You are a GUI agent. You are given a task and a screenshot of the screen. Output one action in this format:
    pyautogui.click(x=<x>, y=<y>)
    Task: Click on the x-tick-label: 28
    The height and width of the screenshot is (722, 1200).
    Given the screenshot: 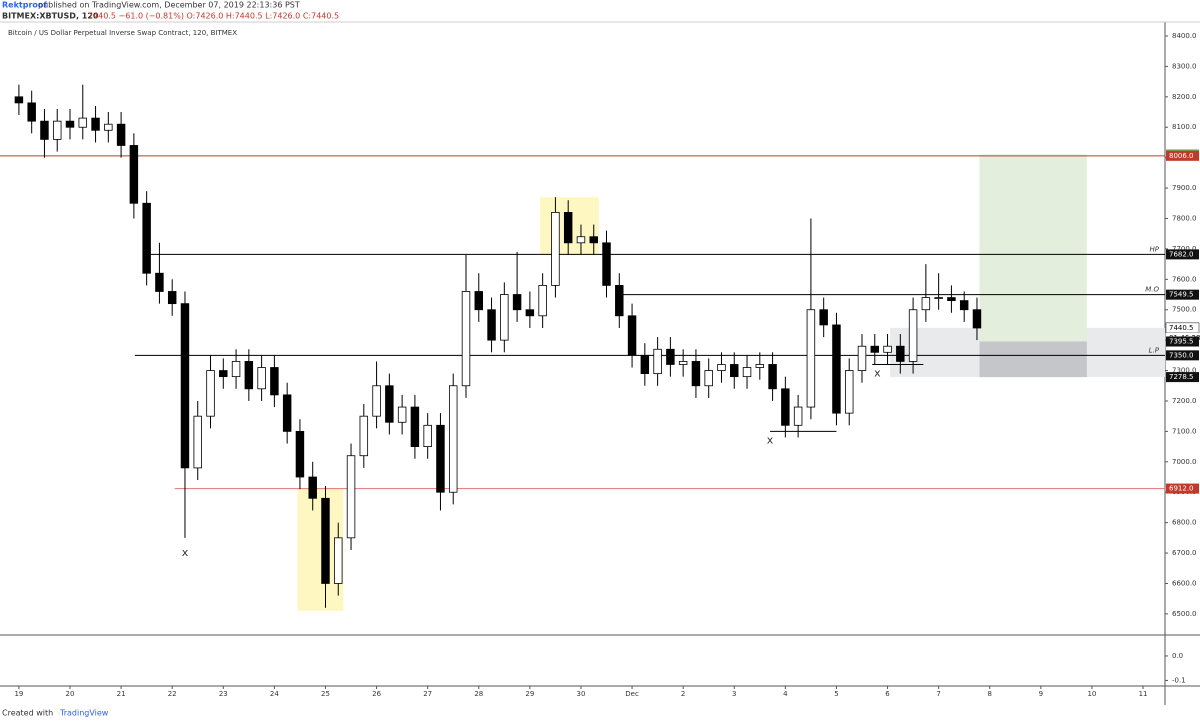 What is the action you would take?
    pyautogui.click(x=478, y=694)
    